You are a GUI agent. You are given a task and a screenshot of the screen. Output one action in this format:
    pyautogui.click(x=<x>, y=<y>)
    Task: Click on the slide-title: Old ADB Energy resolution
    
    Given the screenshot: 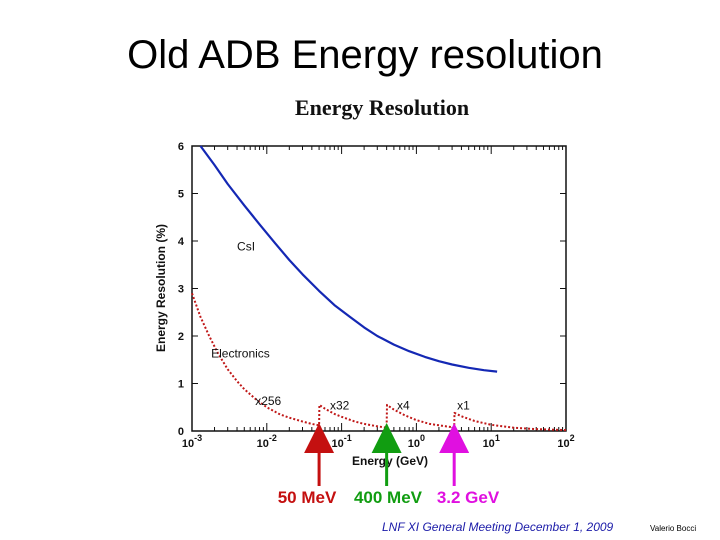 What is the action you would take?
    pyautogui.click(x=365, y=55)
    